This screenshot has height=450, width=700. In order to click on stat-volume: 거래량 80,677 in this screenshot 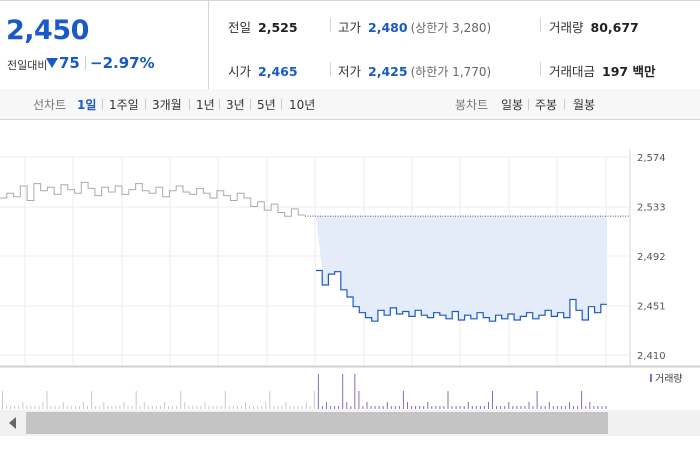, I will do `click(594, 26)`.